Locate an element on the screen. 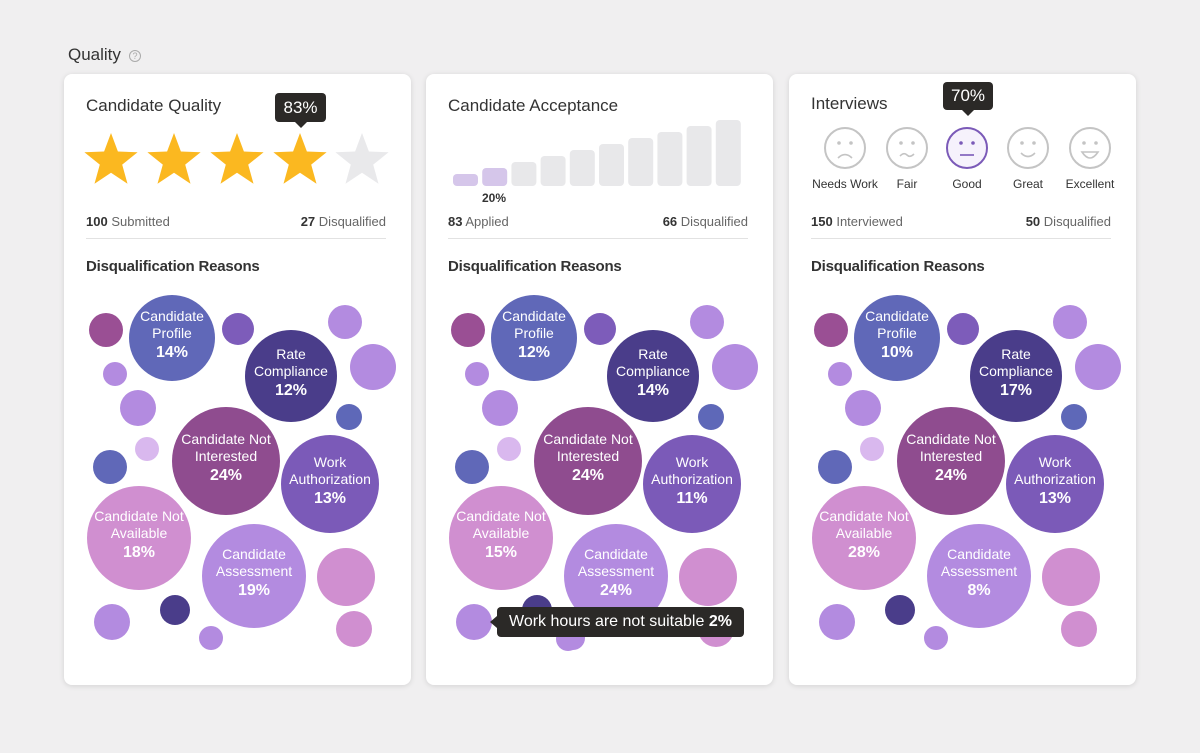  reason-value: 15% is located at coordinates (501, 552).